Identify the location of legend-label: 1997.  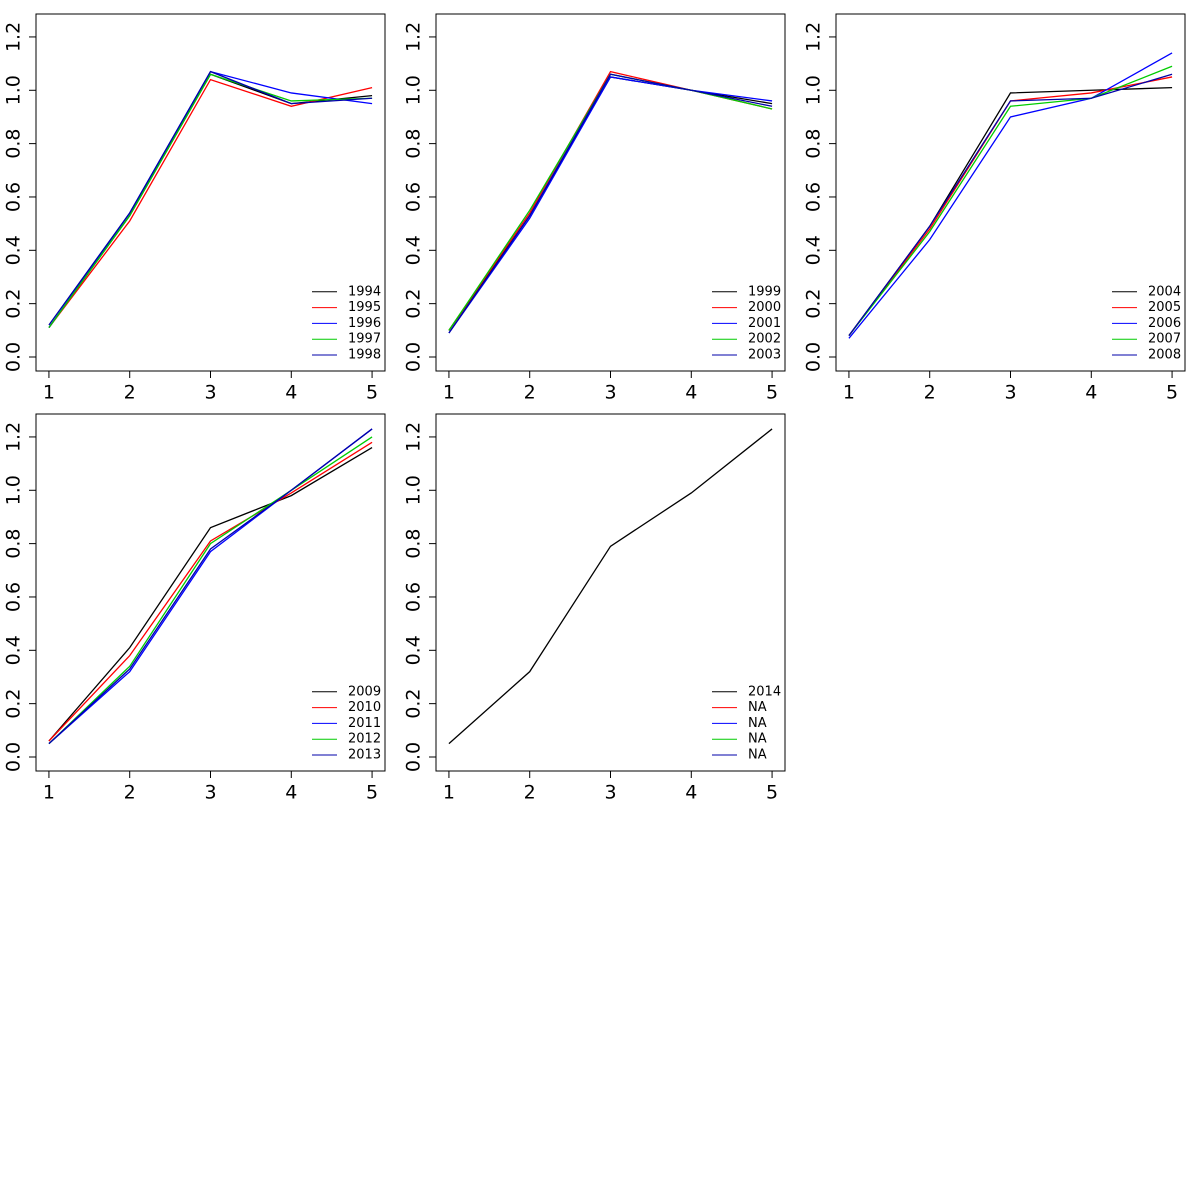
(364, 339).